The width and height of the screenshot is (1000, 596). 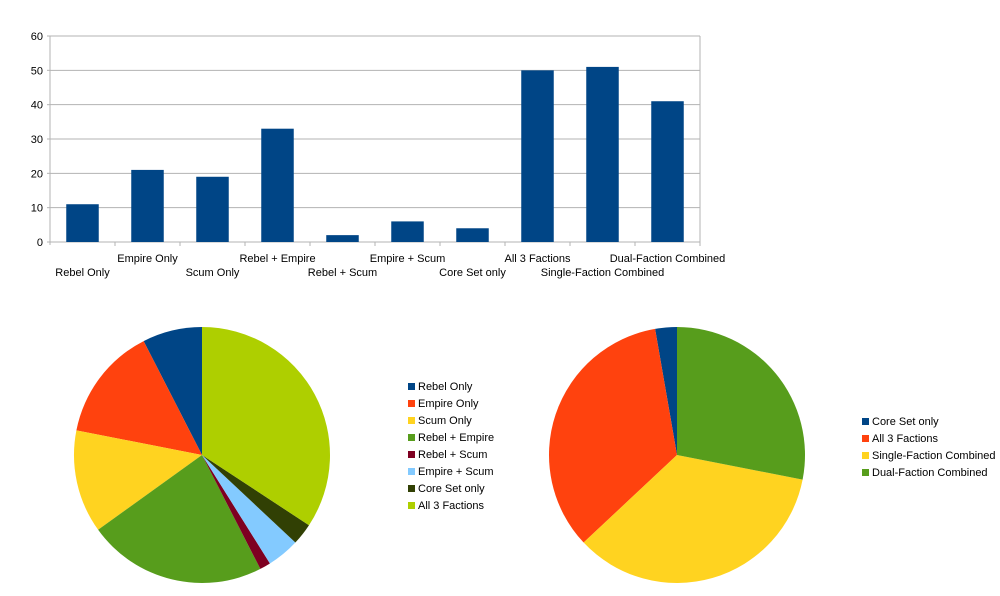 What do you see at coordinates (213, 273) in the screenshot?
I see `x-tick-label: Scum Only` at bounding box center [213, 273].